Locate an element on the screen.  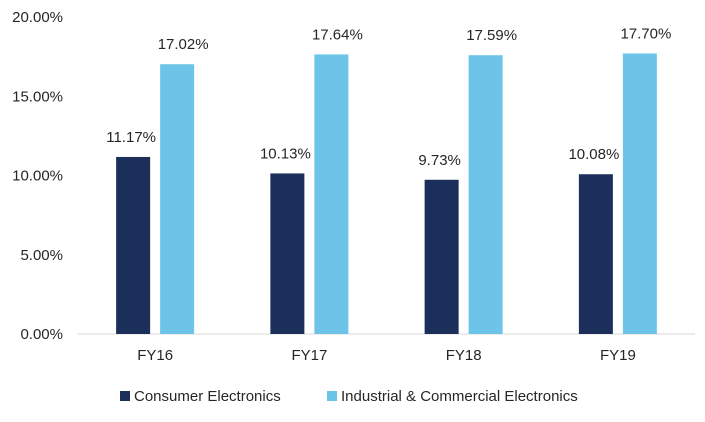
bar-industrial-fy18 is located at coordinates (485, 195).